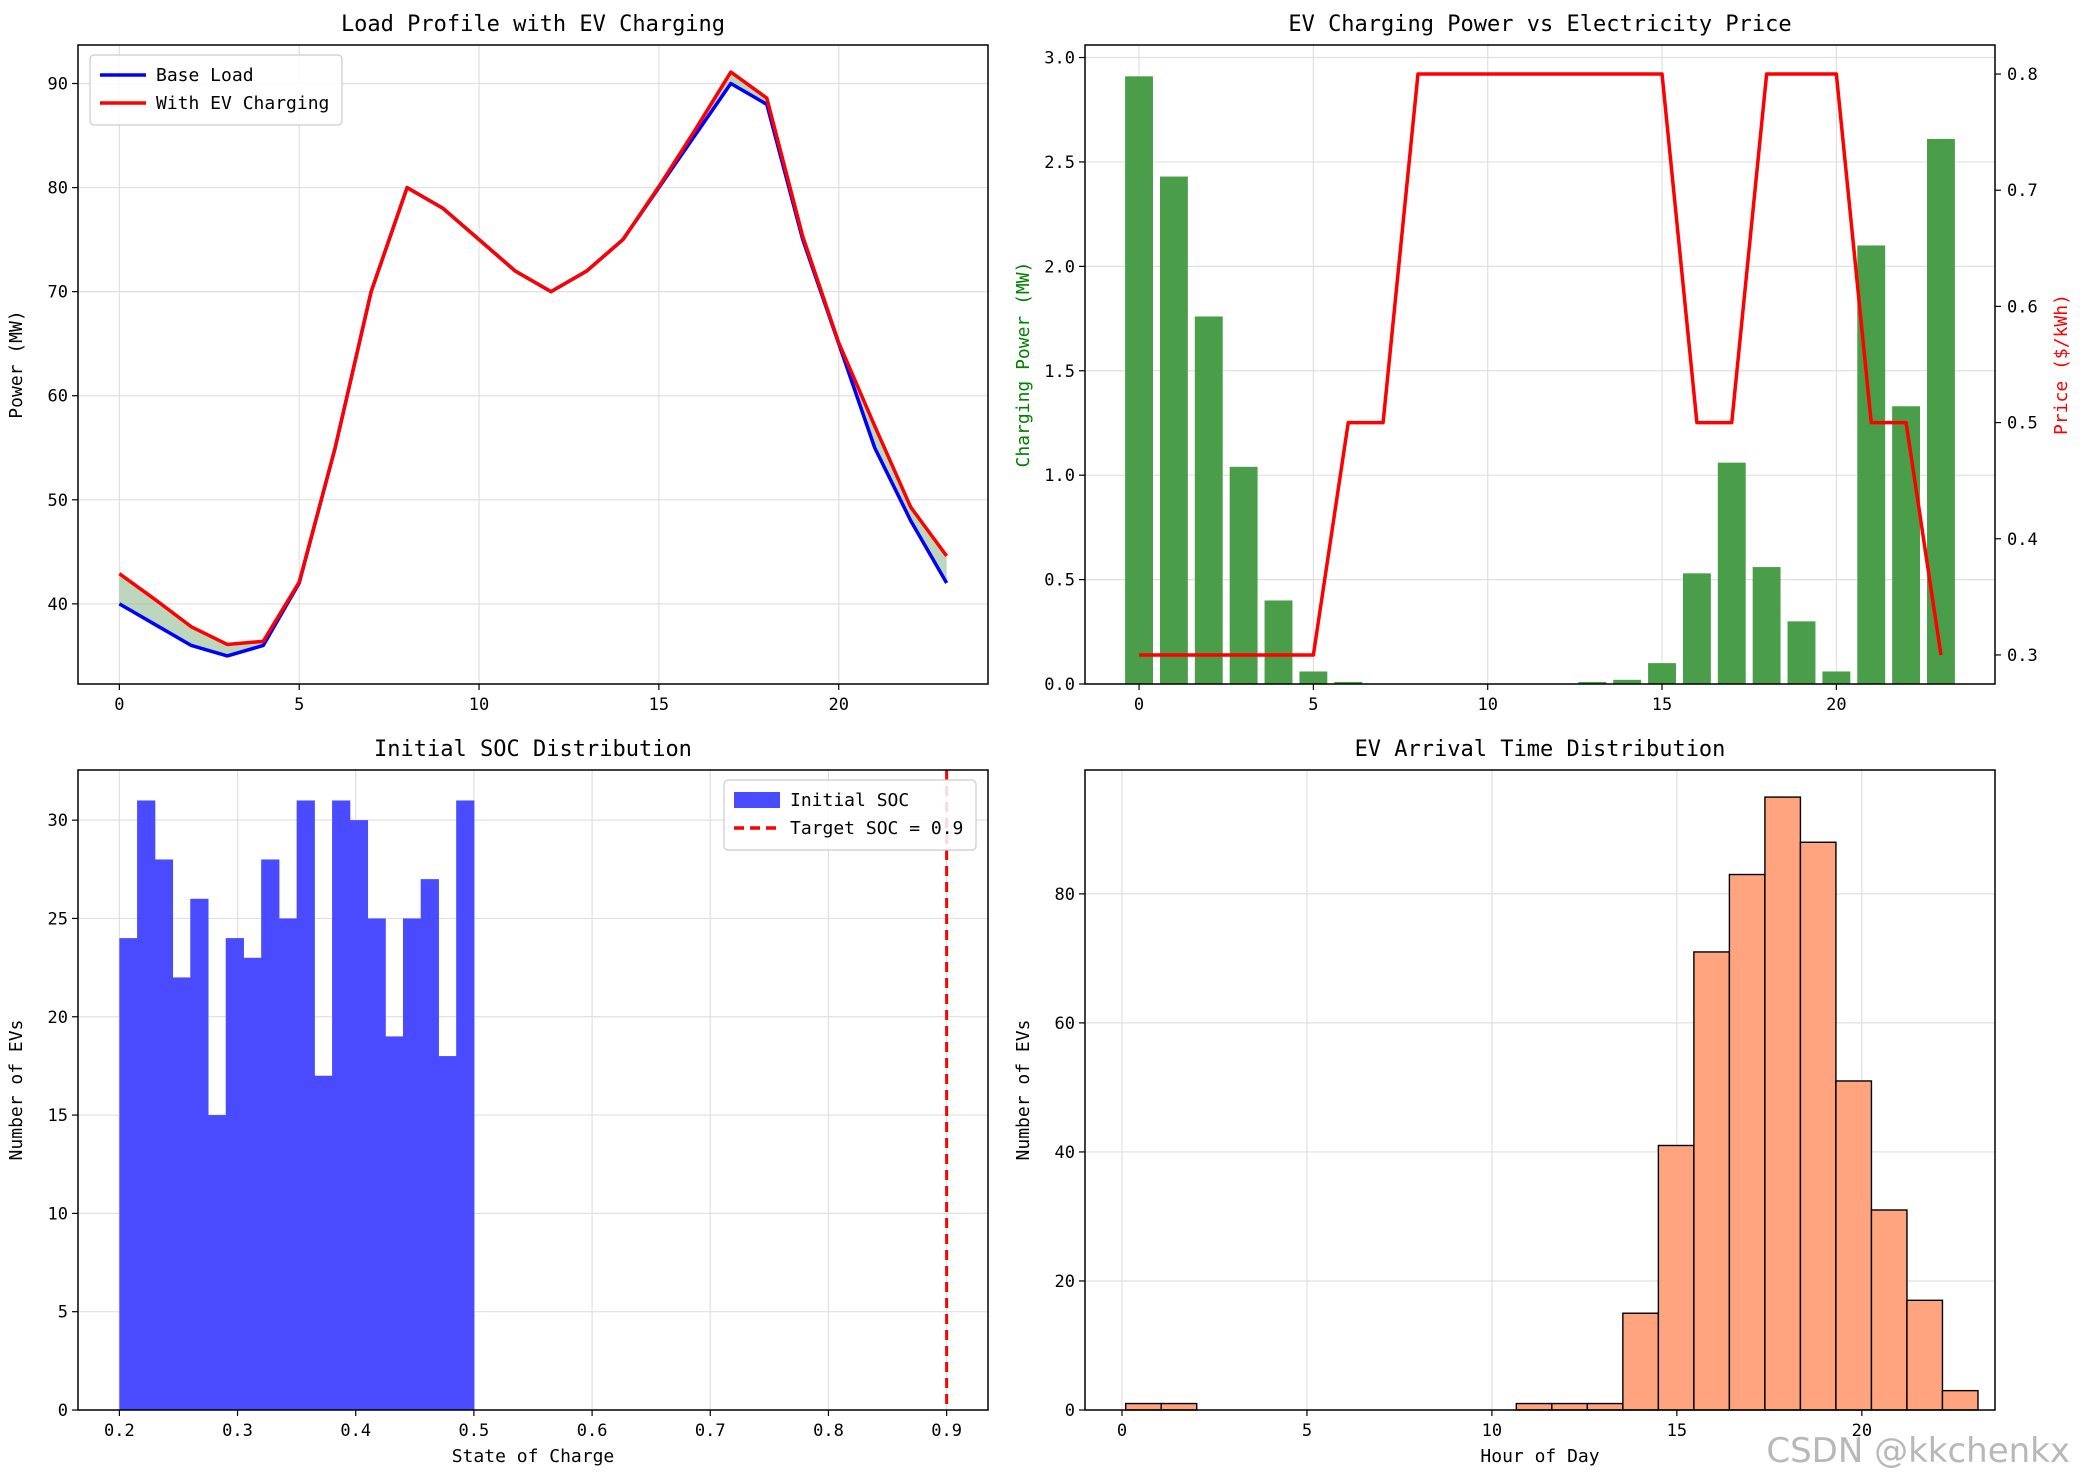 Image resolution: width=2083 pixels, height=1484 pixels. Describe the element at coordinates (533, 1456) in the screenshot. I see `x-axis-label: State of Charge` at that location.